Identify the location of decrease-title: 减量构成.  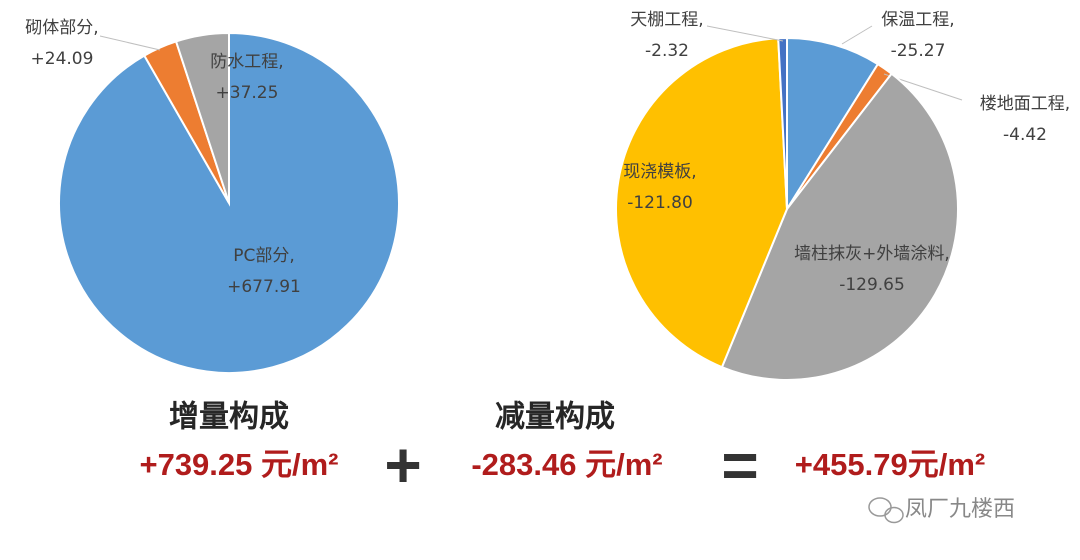
(555, 417).